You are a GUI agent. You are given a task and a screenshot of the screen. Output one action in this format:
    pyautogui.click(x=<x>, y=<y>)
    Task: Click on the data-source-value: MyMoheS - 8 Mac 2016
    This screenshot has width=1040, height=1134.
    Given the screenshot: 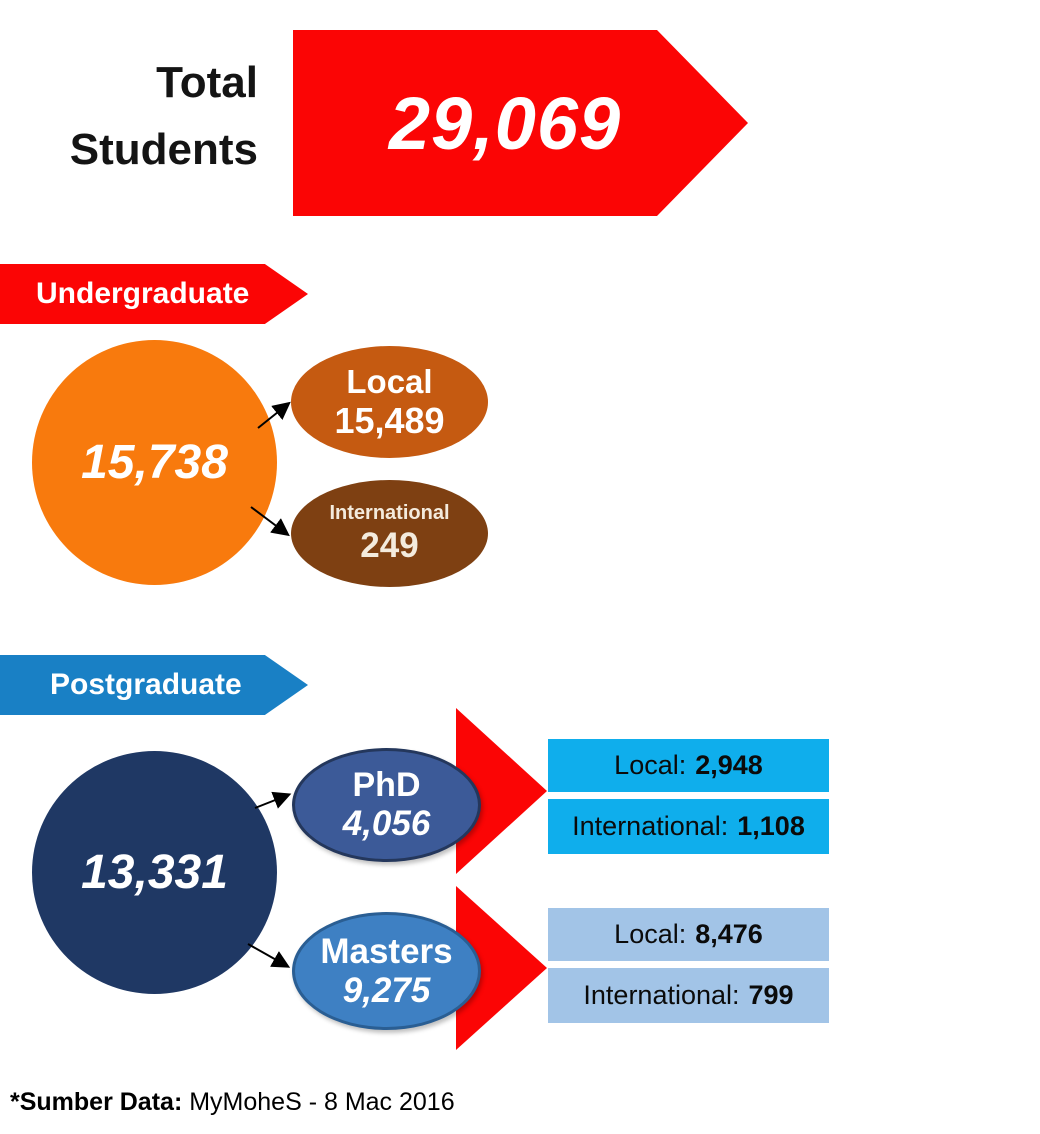 What is the action you would take?
    pyautogui.click(x=322, y=1102)
    